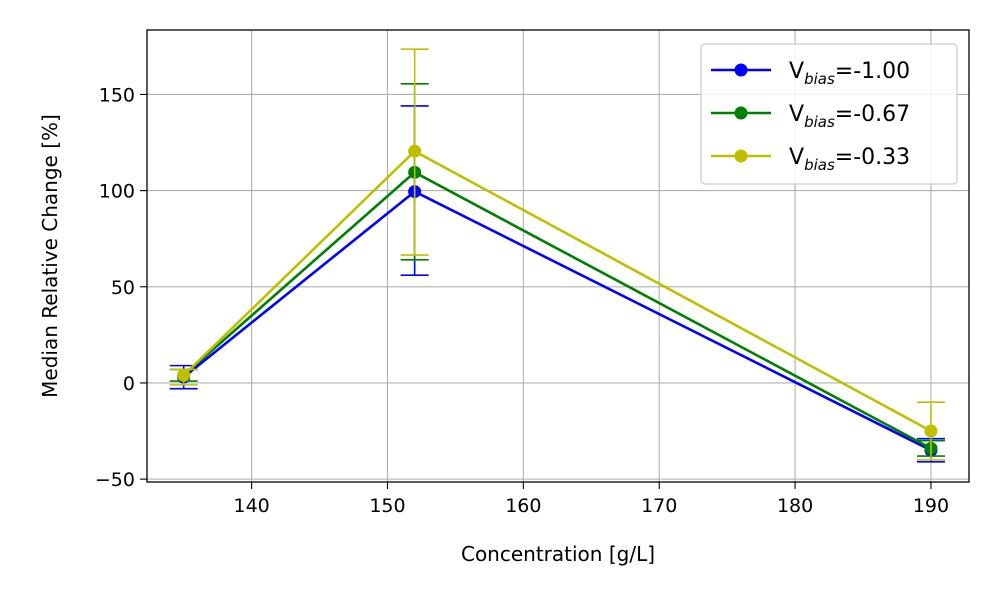 The height and width of the screenshot is (600, 1000). Describe the element at coordinates (117, 95) in the screenshot. I see `y-tick-label: 150` at that location.